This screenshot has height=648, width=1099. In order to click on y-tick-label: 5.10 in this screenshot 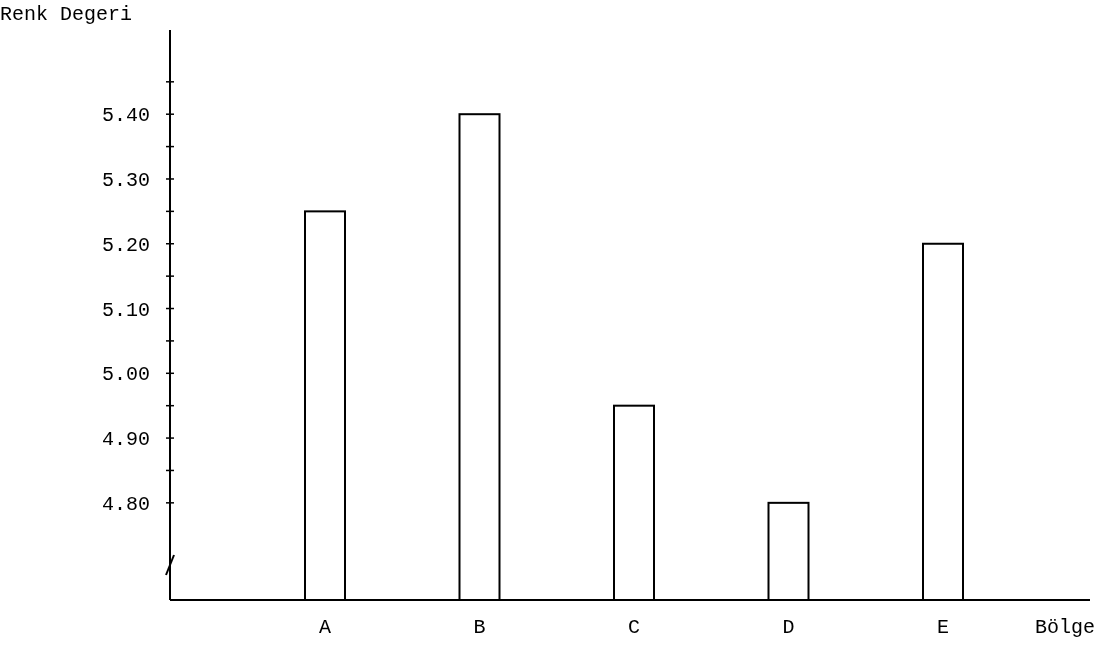, I will do `click(125, 310)`.